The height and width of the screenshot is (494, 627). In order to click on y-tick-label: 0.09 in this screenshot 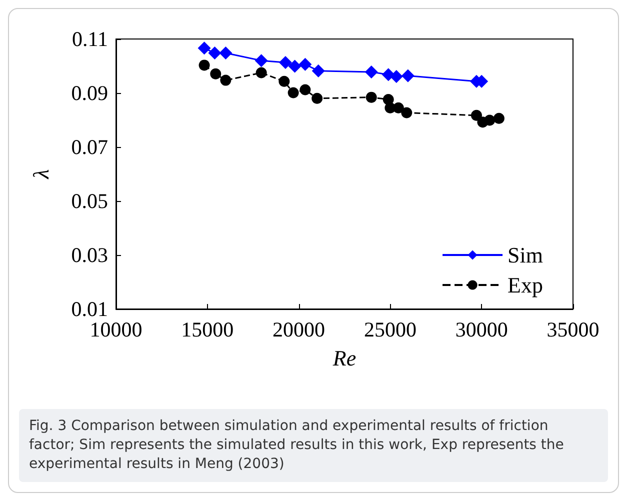, I will do `click(89, 93)`.